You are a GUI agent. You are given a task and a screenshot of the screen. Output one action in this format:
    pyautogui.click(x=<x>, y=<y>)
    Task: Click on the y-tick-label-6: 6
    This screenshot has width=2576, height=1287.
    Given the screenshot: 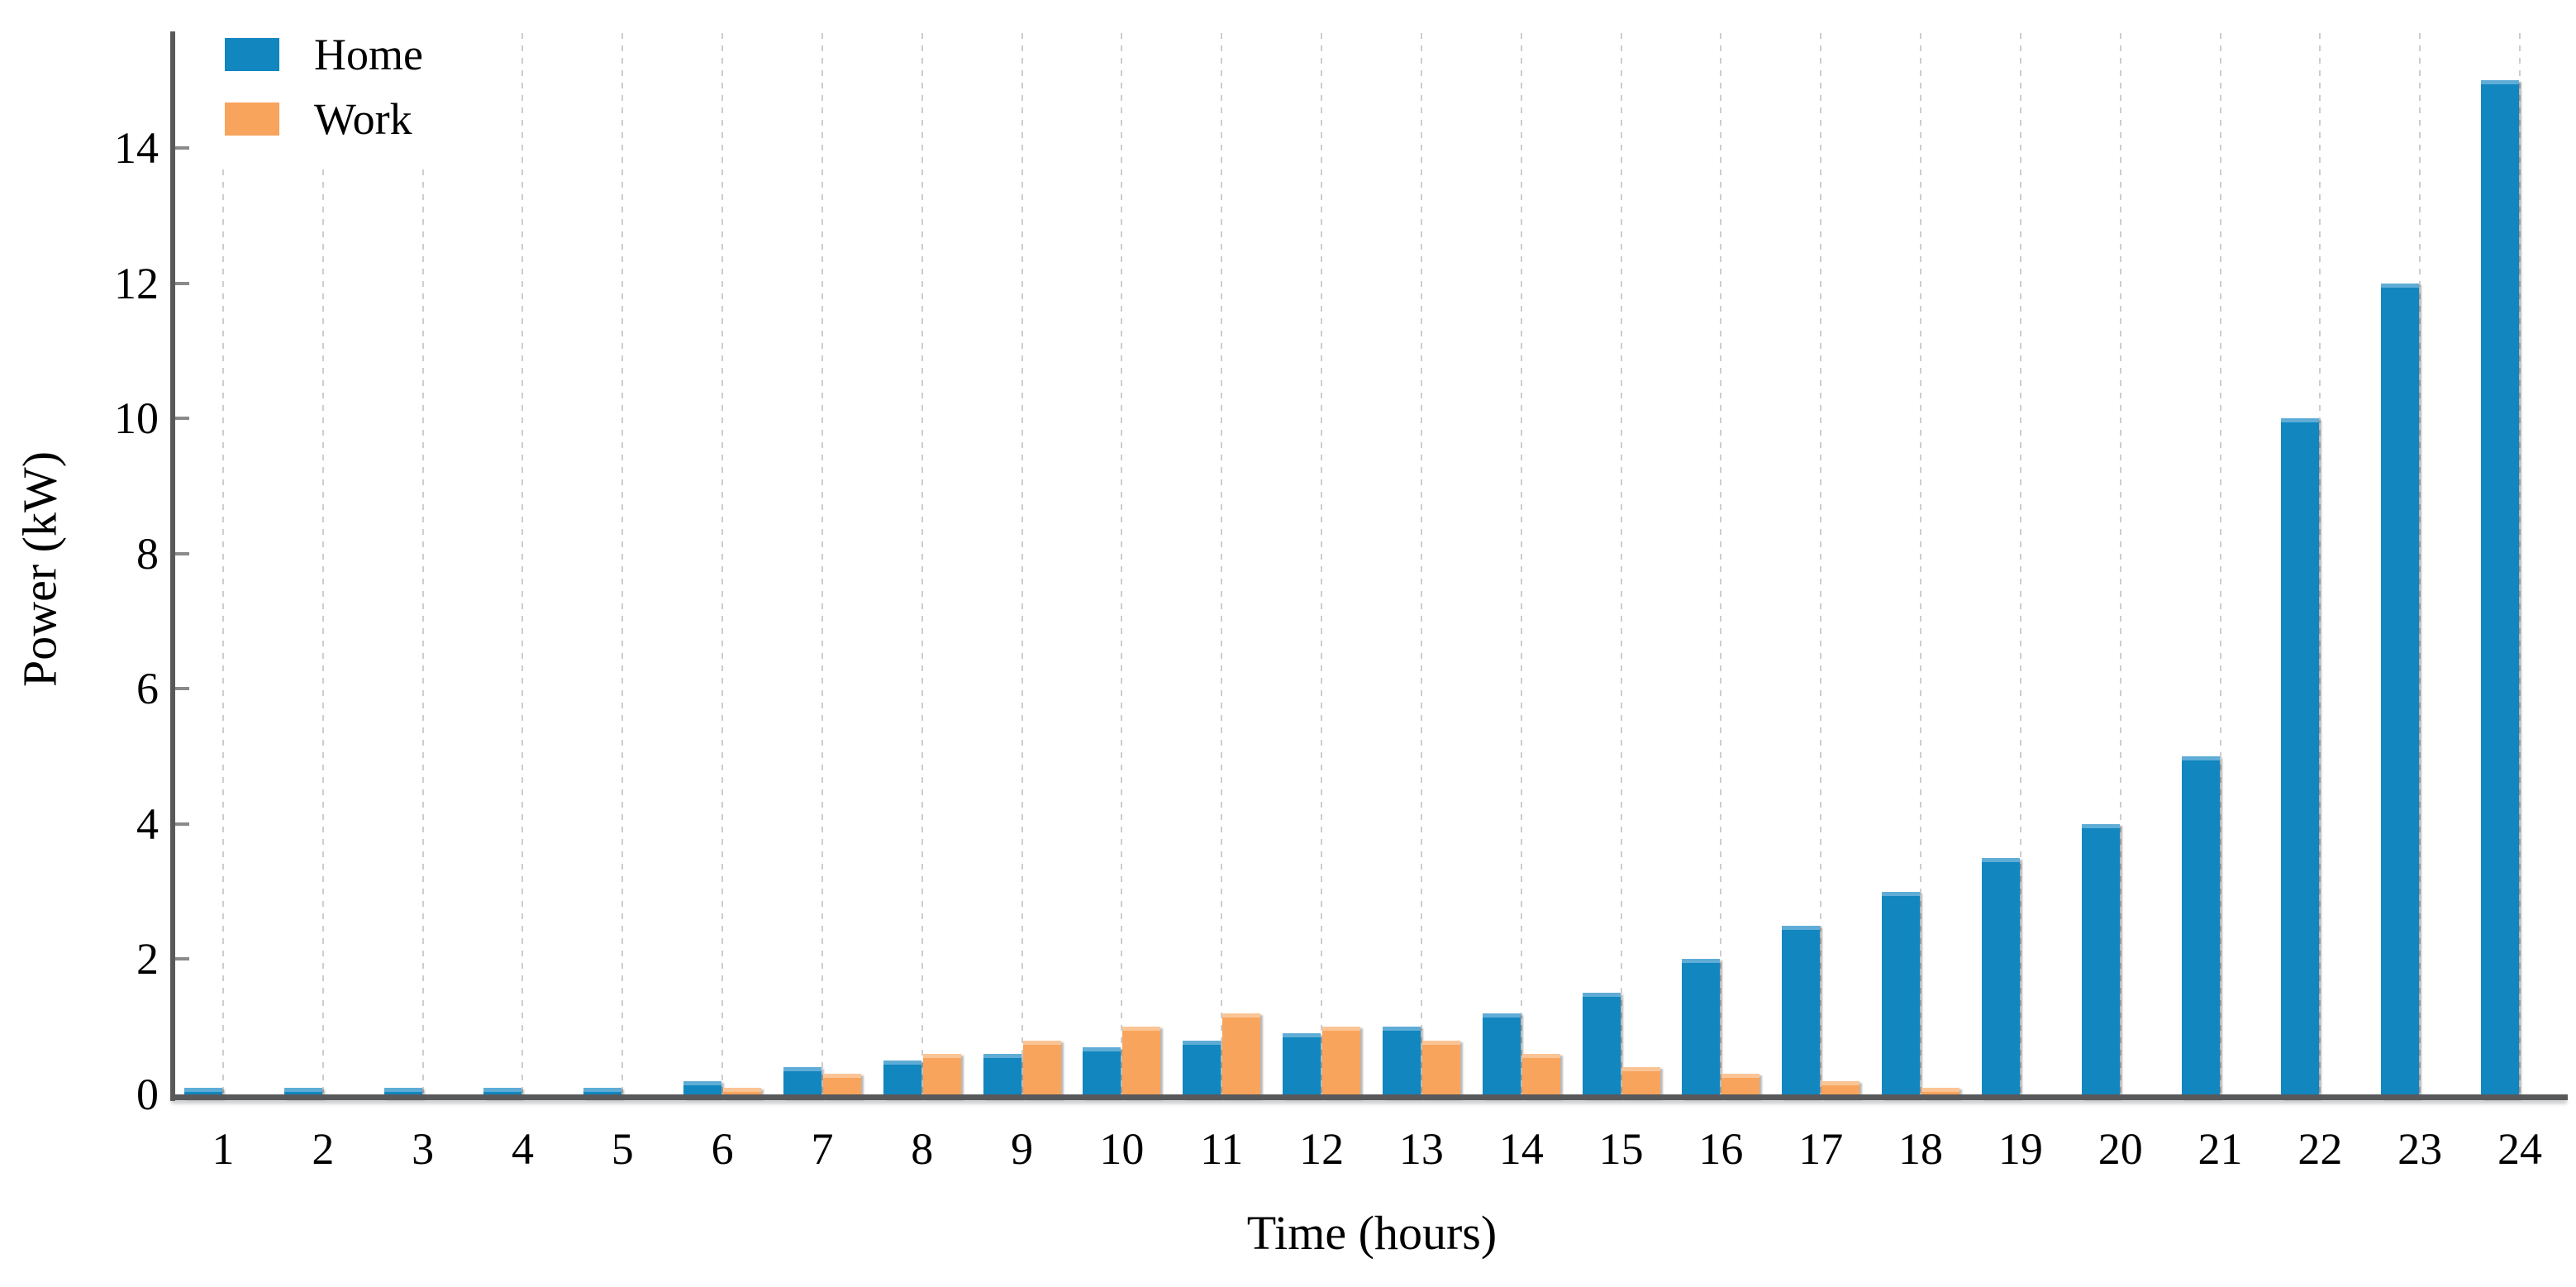 What is the action you would take?
    pyautogui.click(x=147, y=689)
    